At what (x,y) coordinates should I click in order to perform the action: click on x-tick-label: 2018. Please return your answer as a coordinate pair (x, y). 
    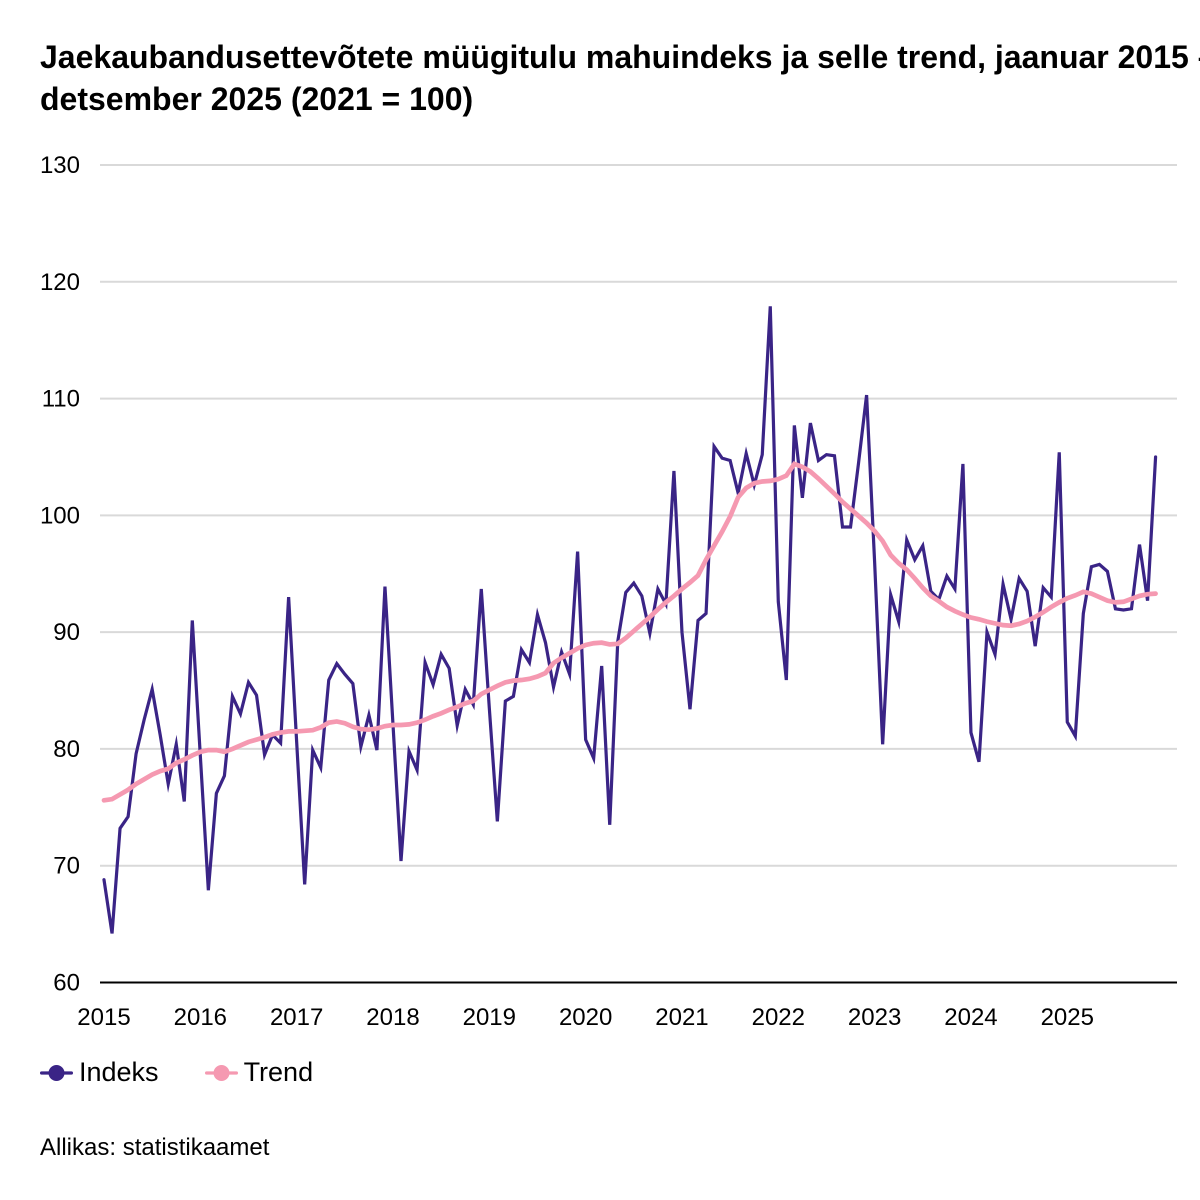
    Looking at the image, I should click on (392, 1017).